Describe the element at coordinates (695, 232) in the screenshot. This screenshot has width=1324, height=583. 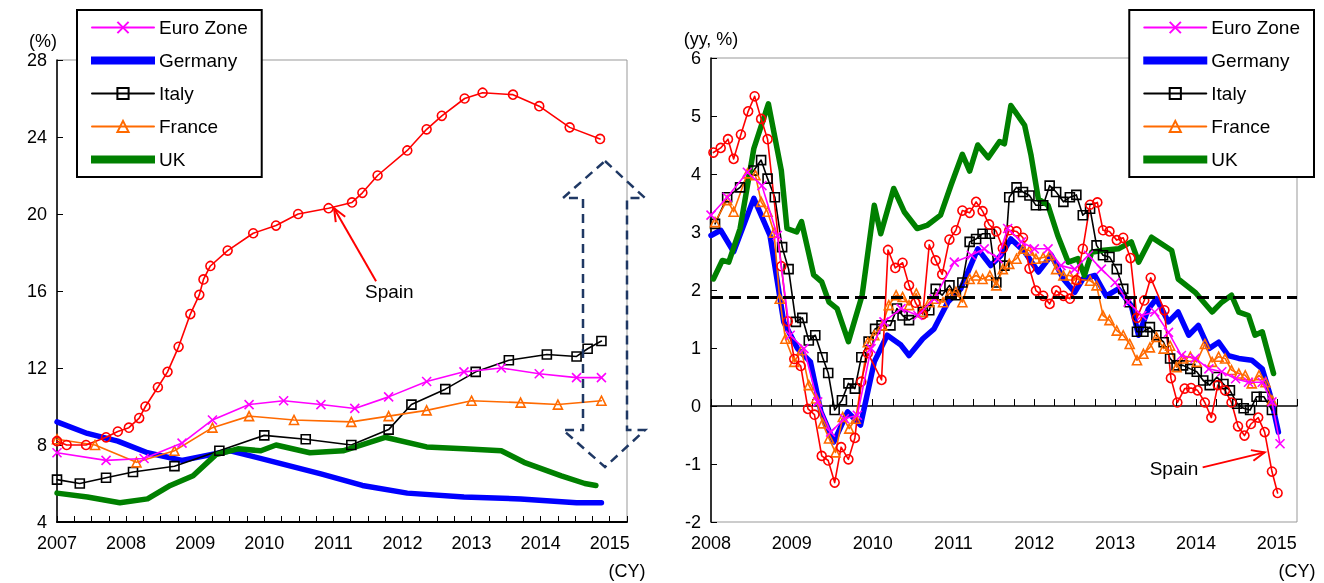
I see `y-tick-label: 3` at that location.